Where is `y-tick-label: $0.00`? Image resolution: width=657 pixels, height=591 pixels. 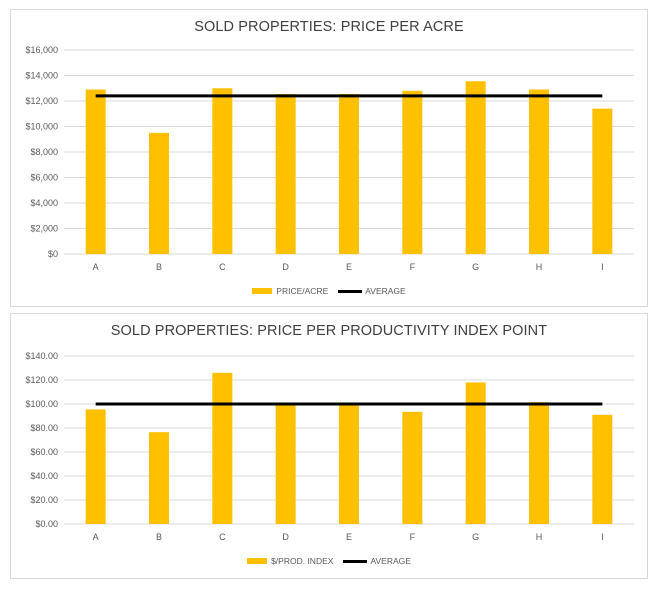 y-tick-label: $0.00 is located at coordinates (46, 524).